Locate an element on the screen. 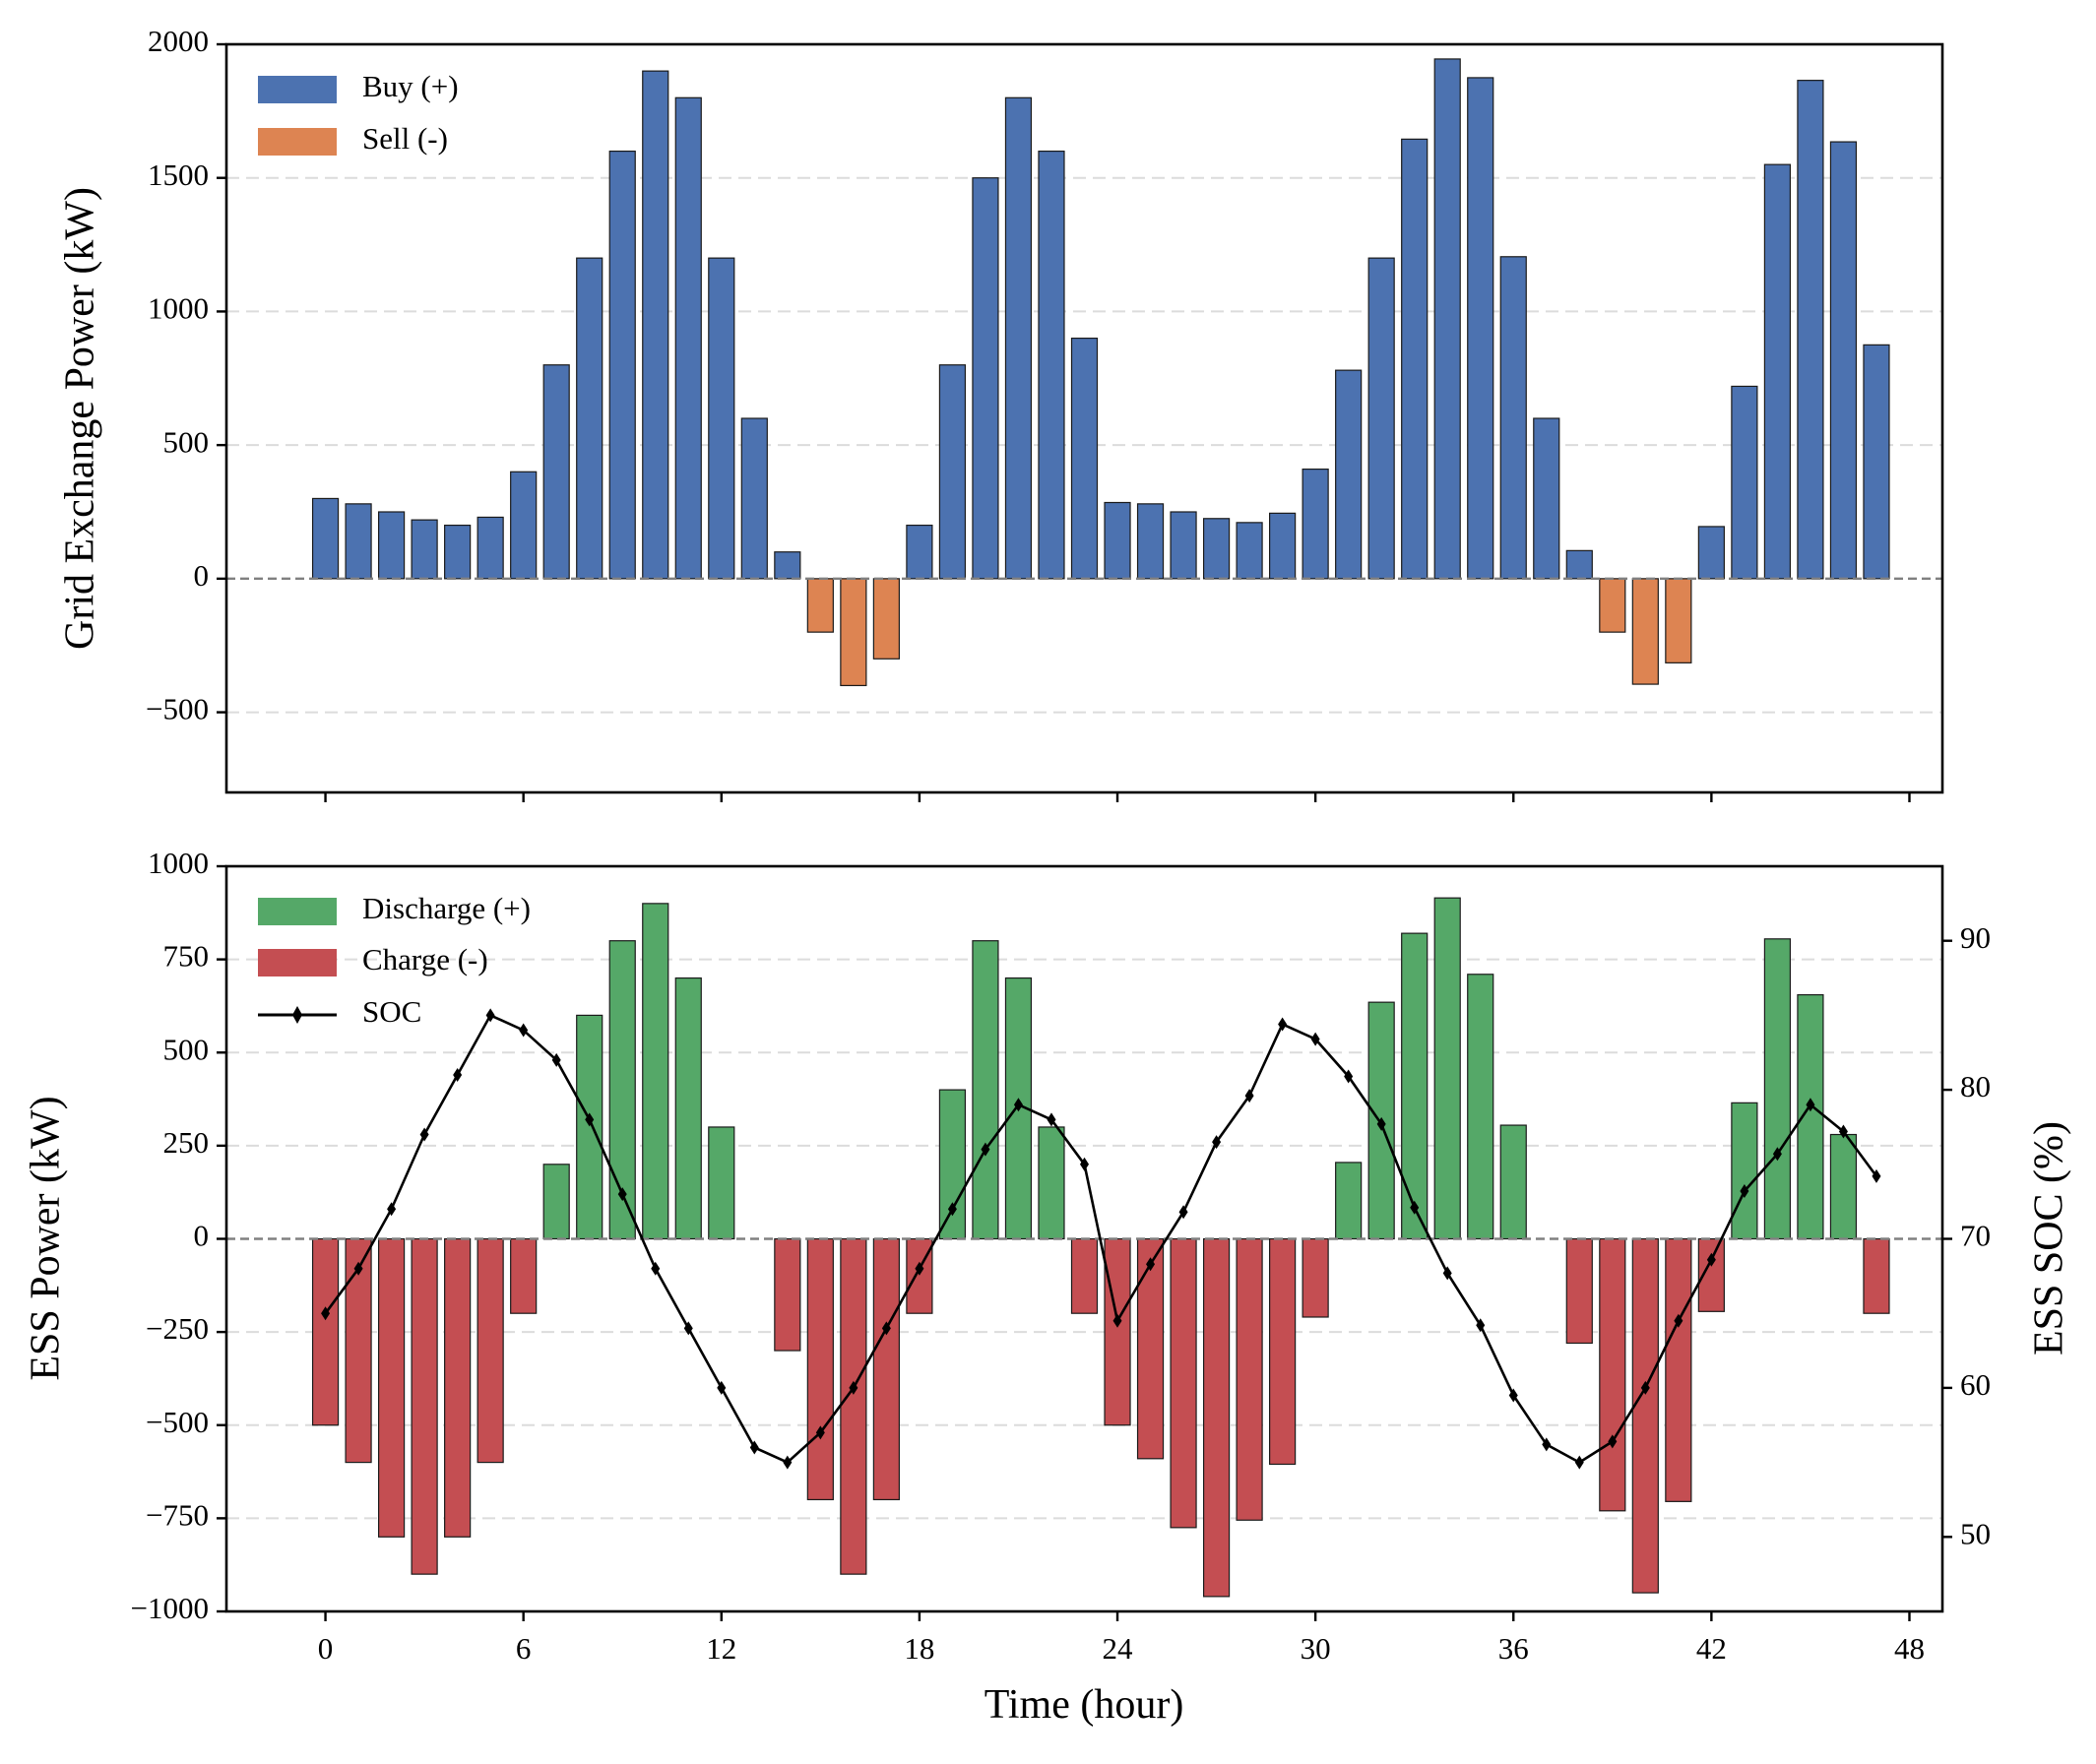 The width and height of the screenshot is (2096, 1764). xtick-label: 48 is located at coordinates (1909, 1648).